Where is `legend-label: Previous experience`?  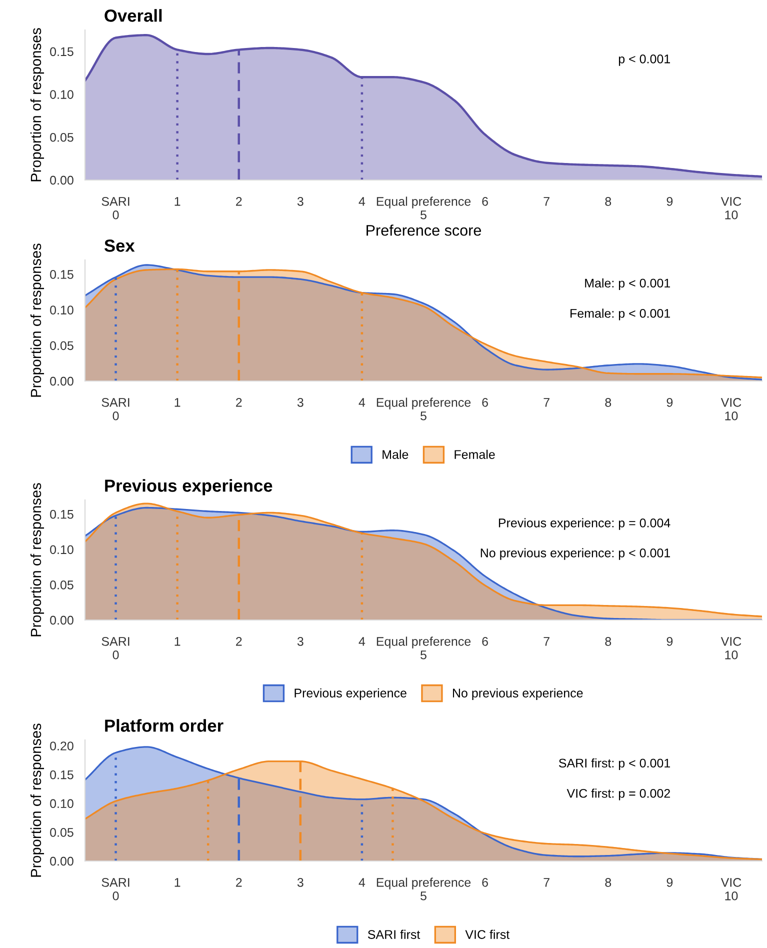 legend-label: Previous experience is located at coordinates (350, 694).